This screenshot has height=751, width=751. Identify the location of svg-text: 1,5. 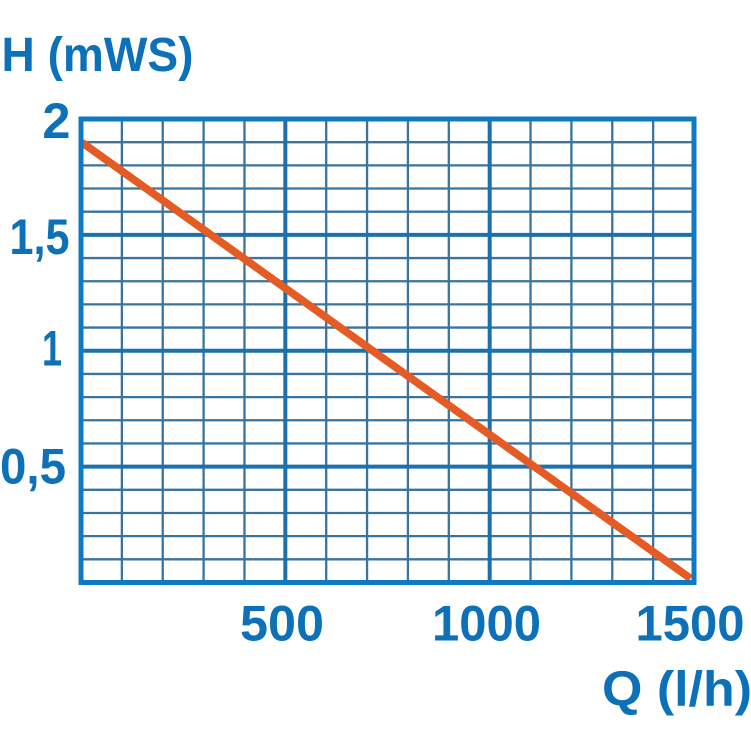
(40, 236).